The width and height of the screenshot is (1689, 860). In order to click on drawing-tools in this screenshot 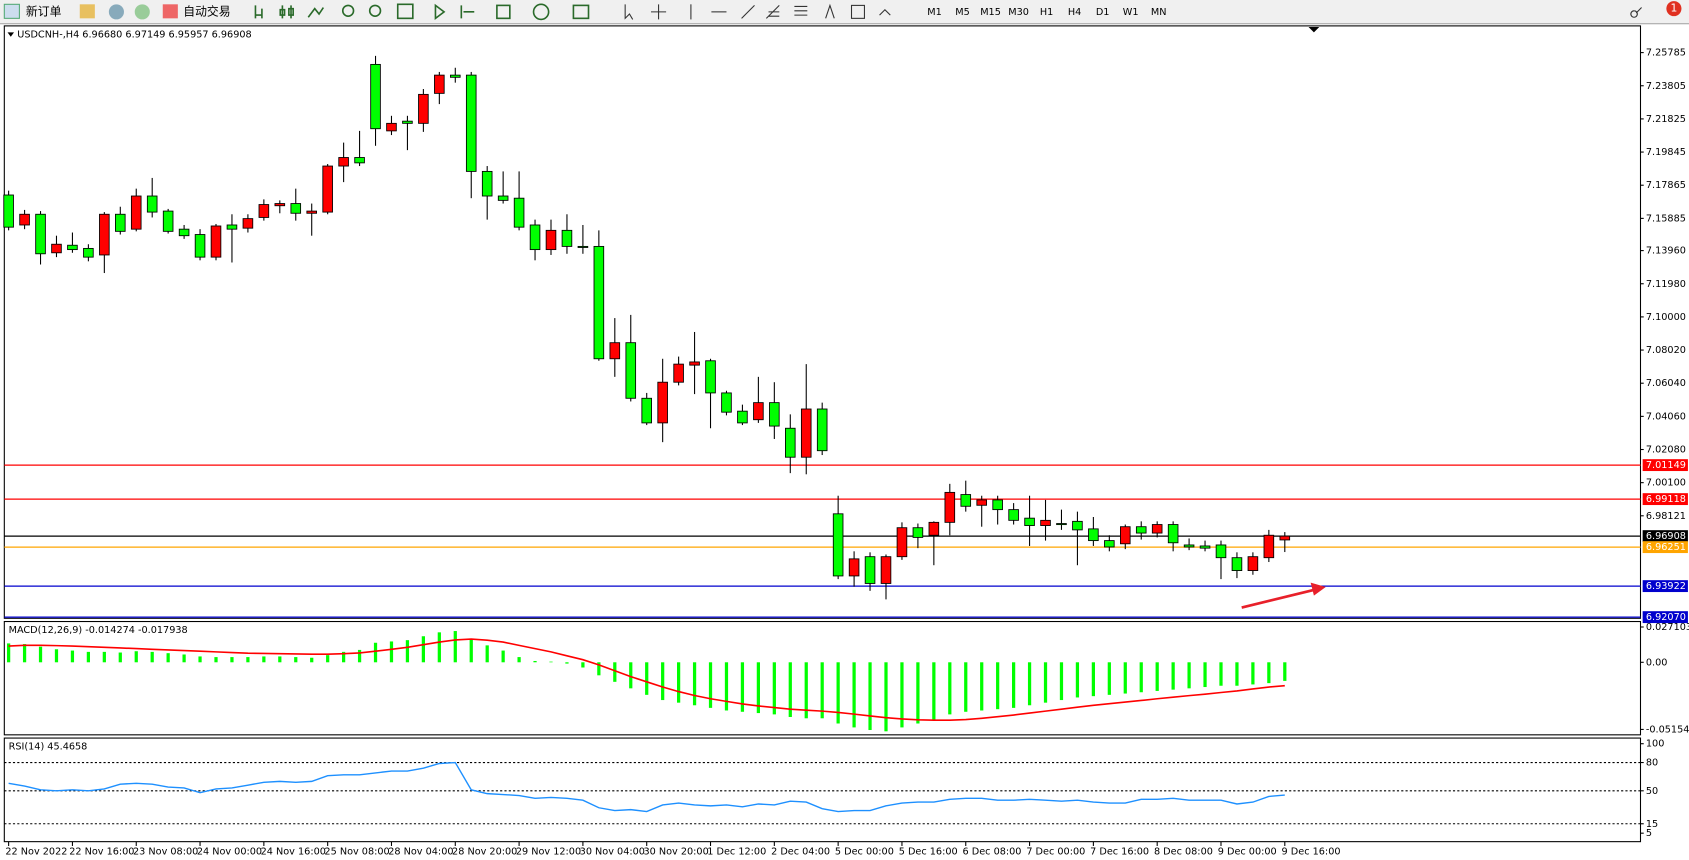, I will do `click(1133, 11)`.